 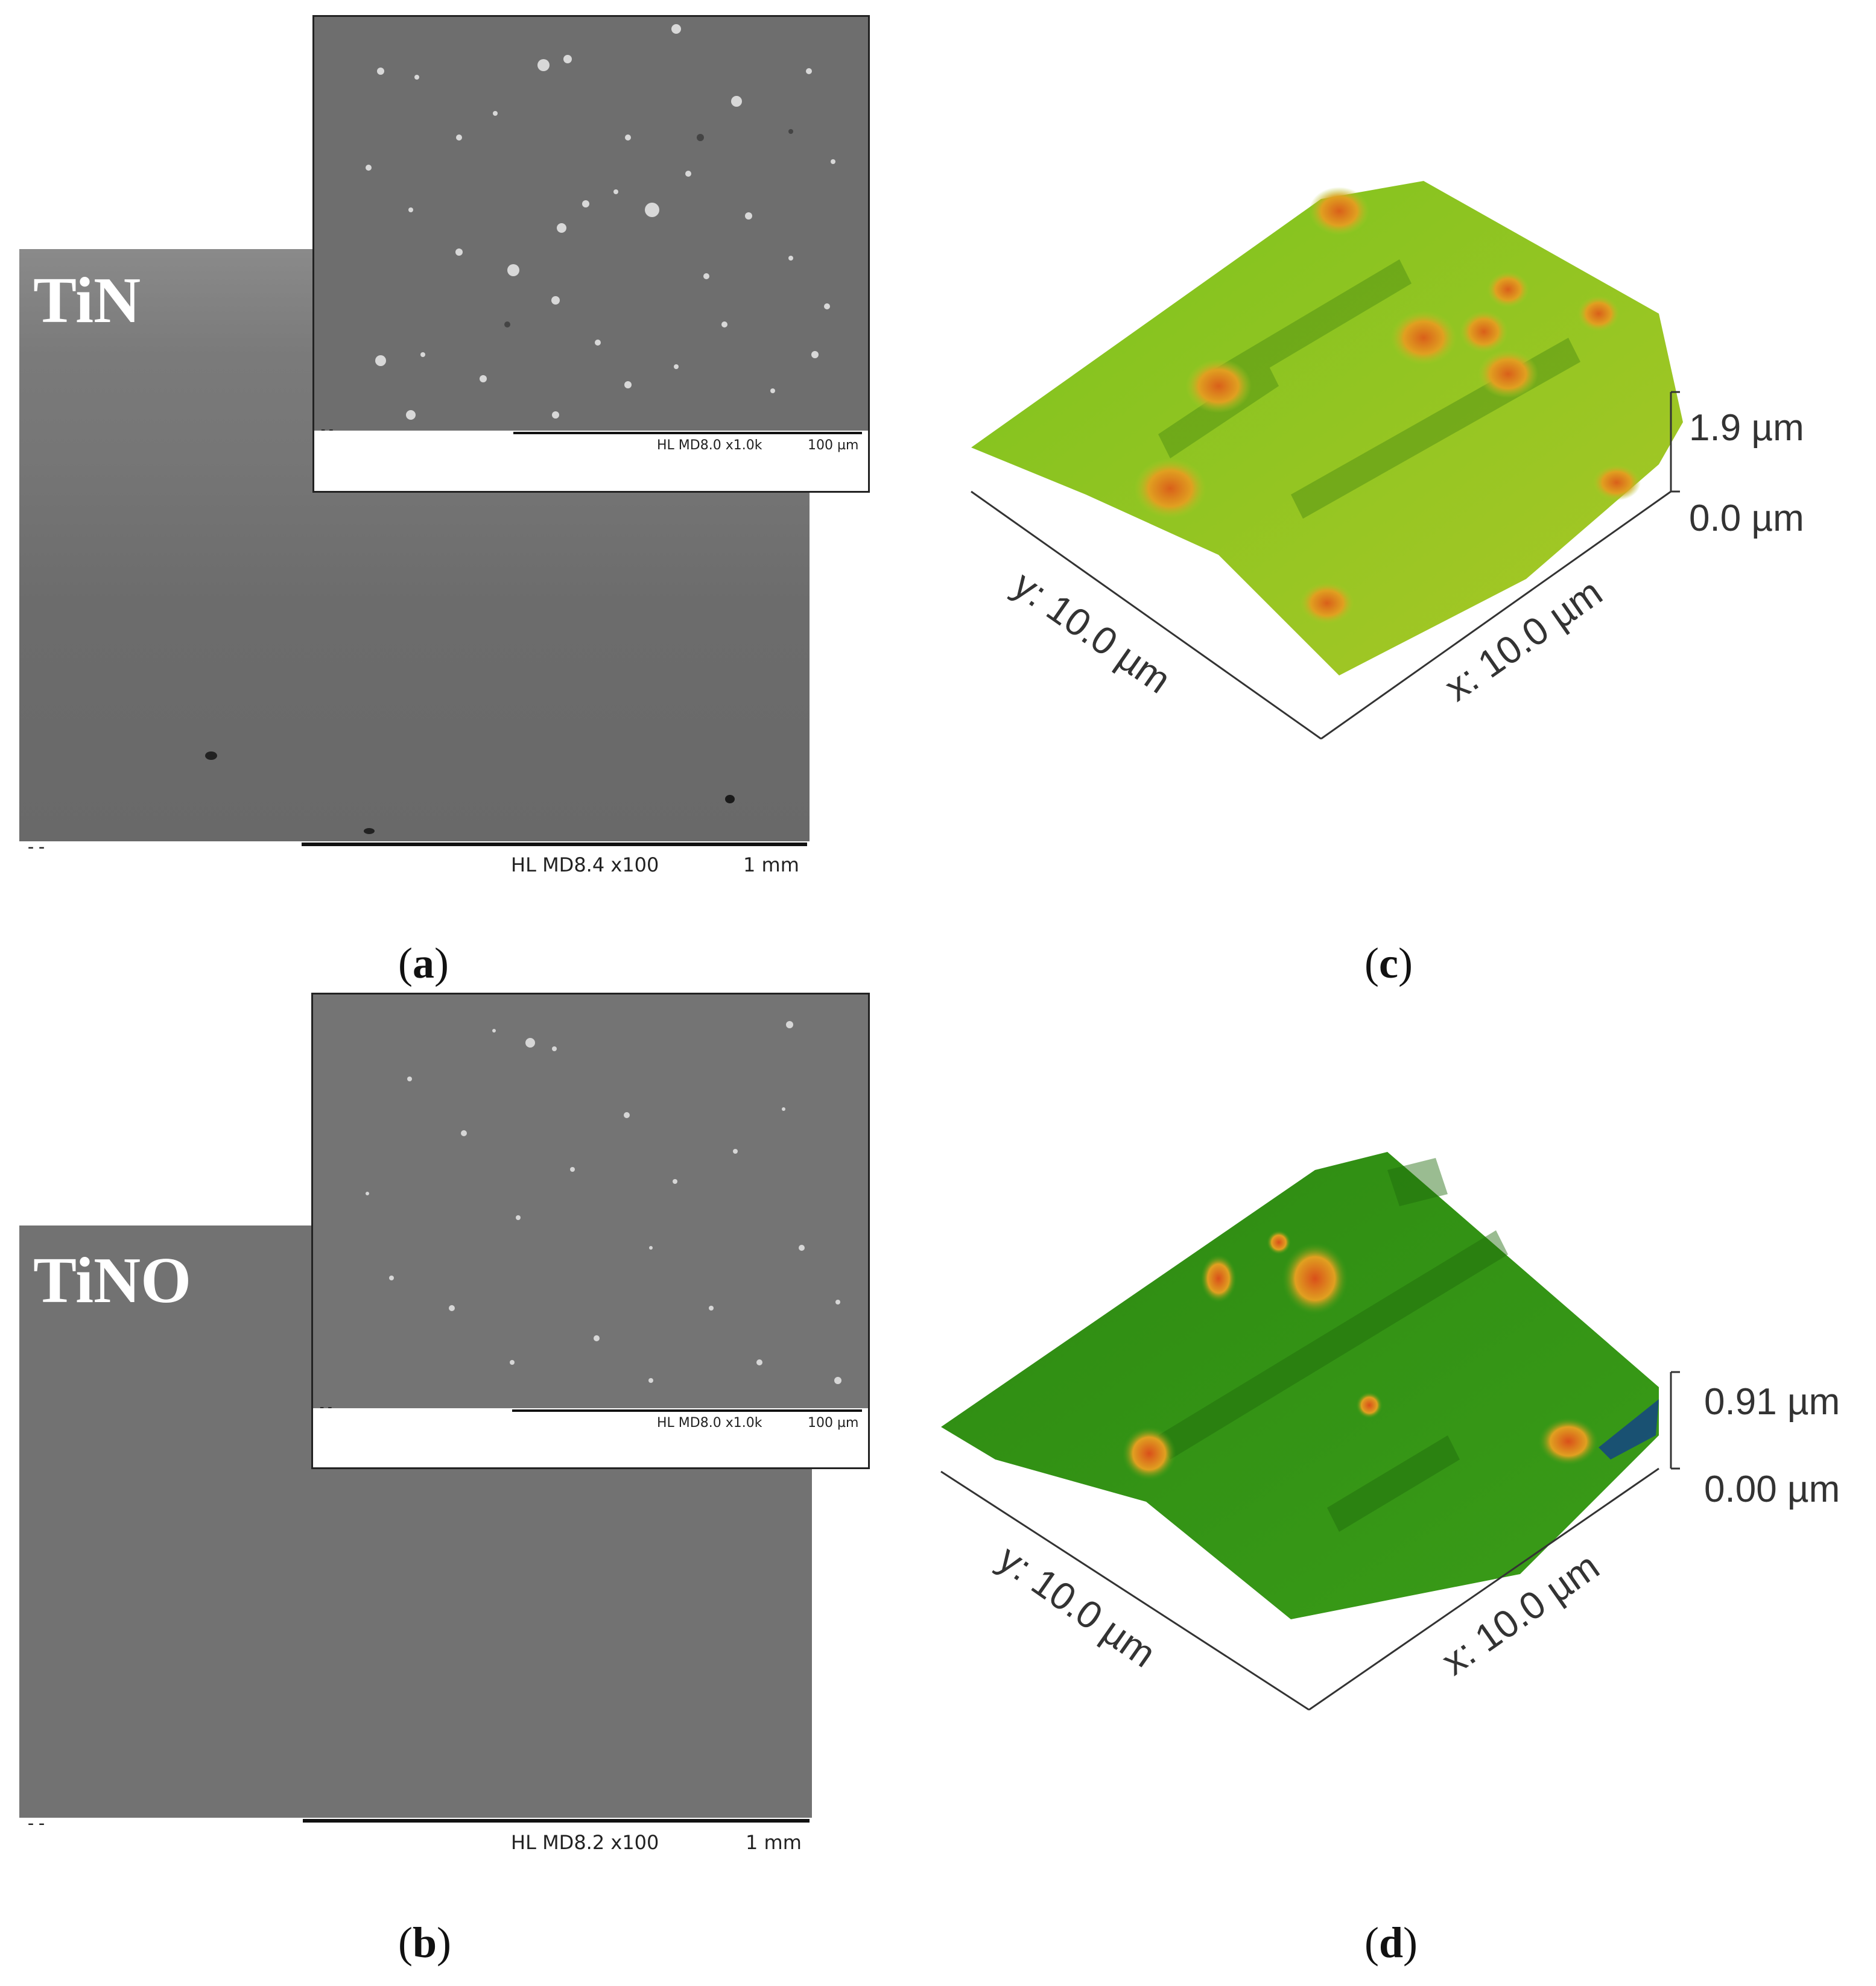 What do you see at coordinates (585, 865) in the screenshot?
I see `sem-main-meta-a: HL MD8.4 x100` at bounding box center [585, 865].